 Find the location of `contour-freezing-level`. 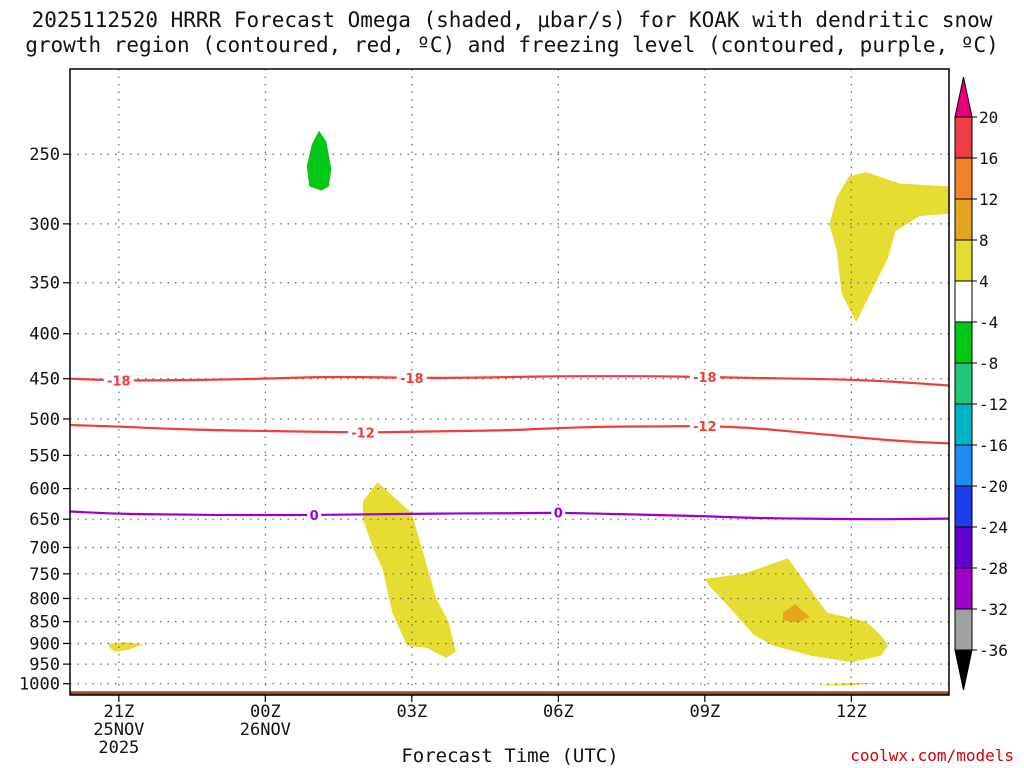

contour-freezing-level is located at coordinates (509, 515).